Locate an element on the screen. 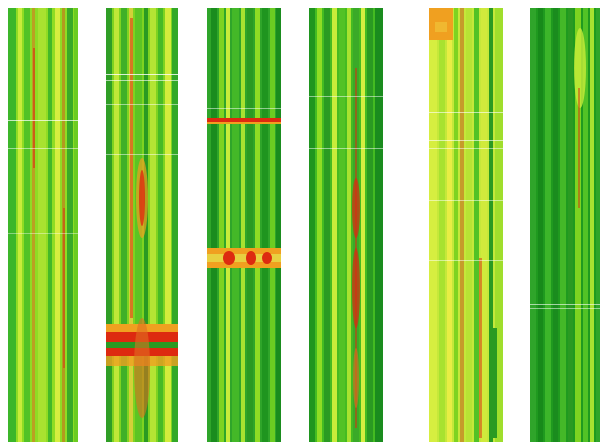  strip-4-texture is located at coordinates (346, 225).